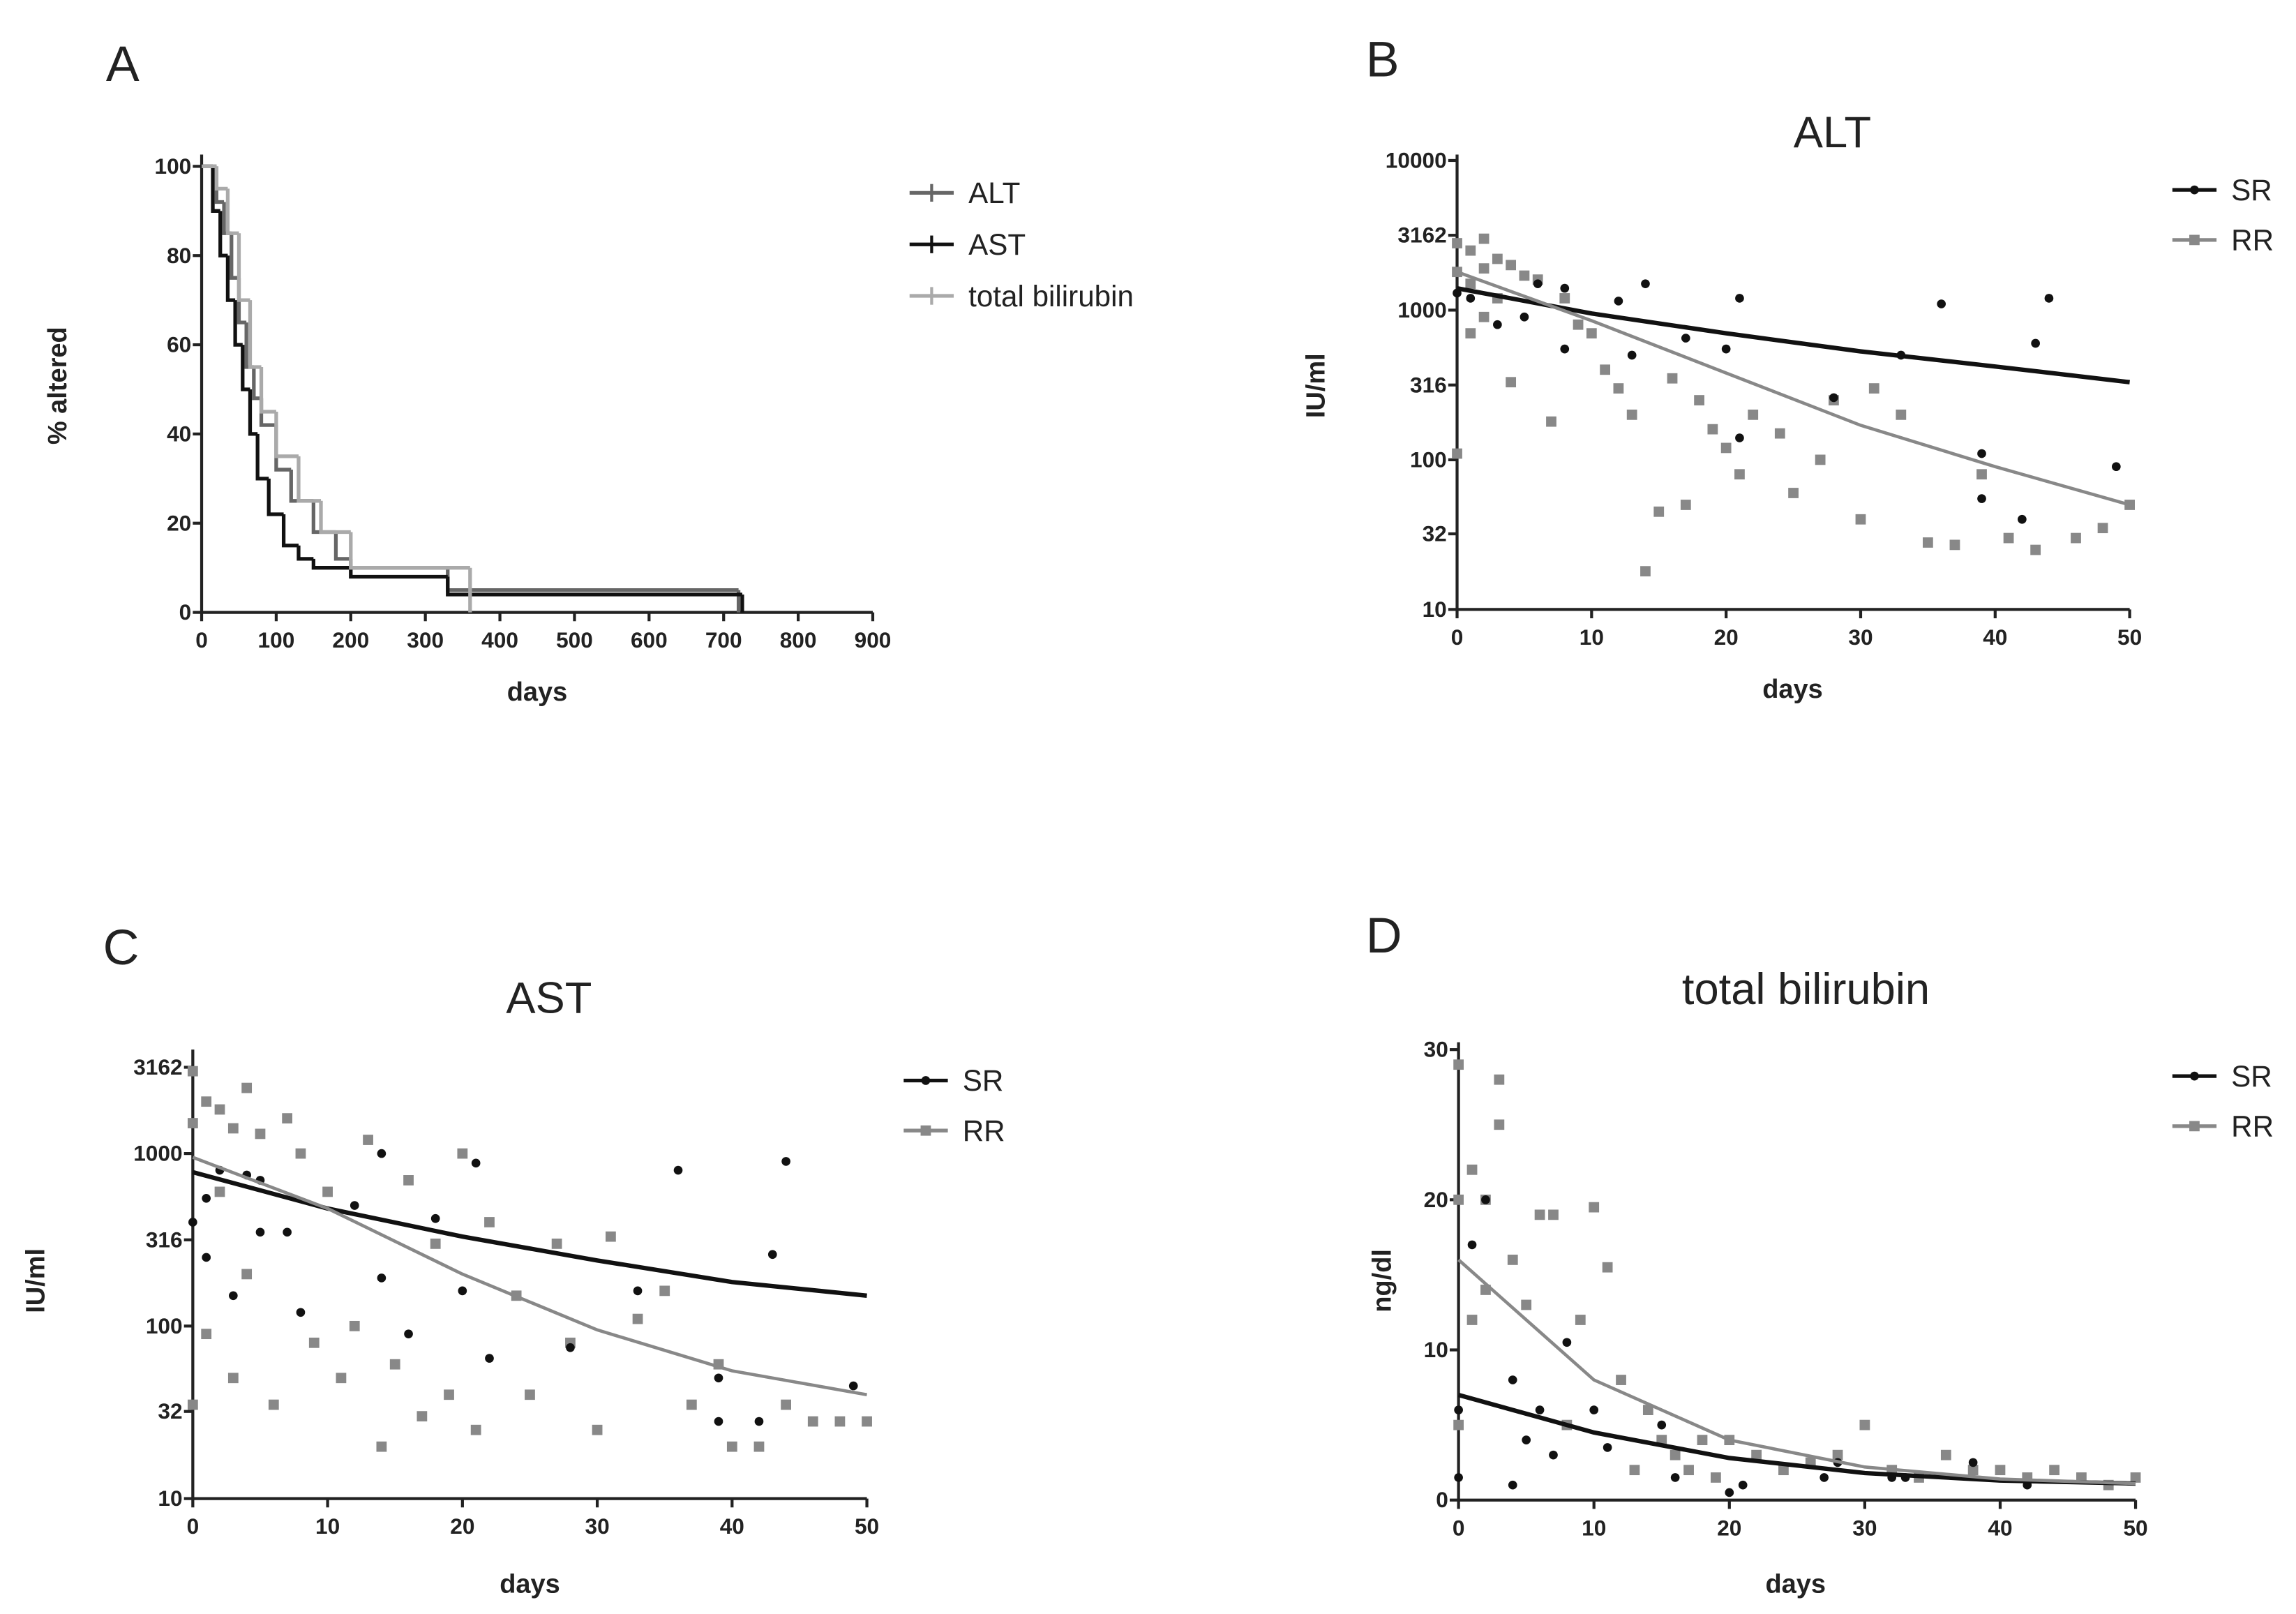  Describe the element at coordinates (2000, 1527) in the screenshot. I see `x-tick-label: 40` at that location.